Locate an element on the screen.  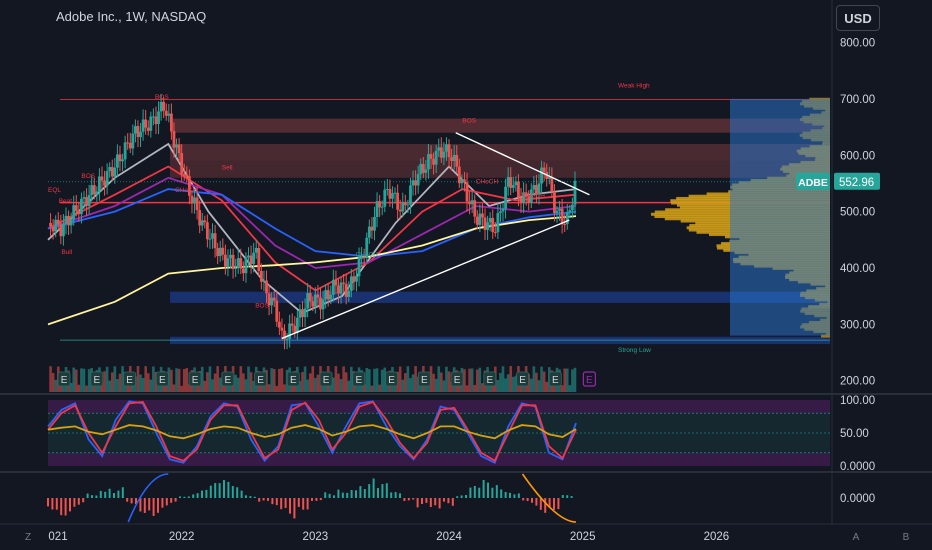
currency-button: USD is located at coordinates (858, 18).